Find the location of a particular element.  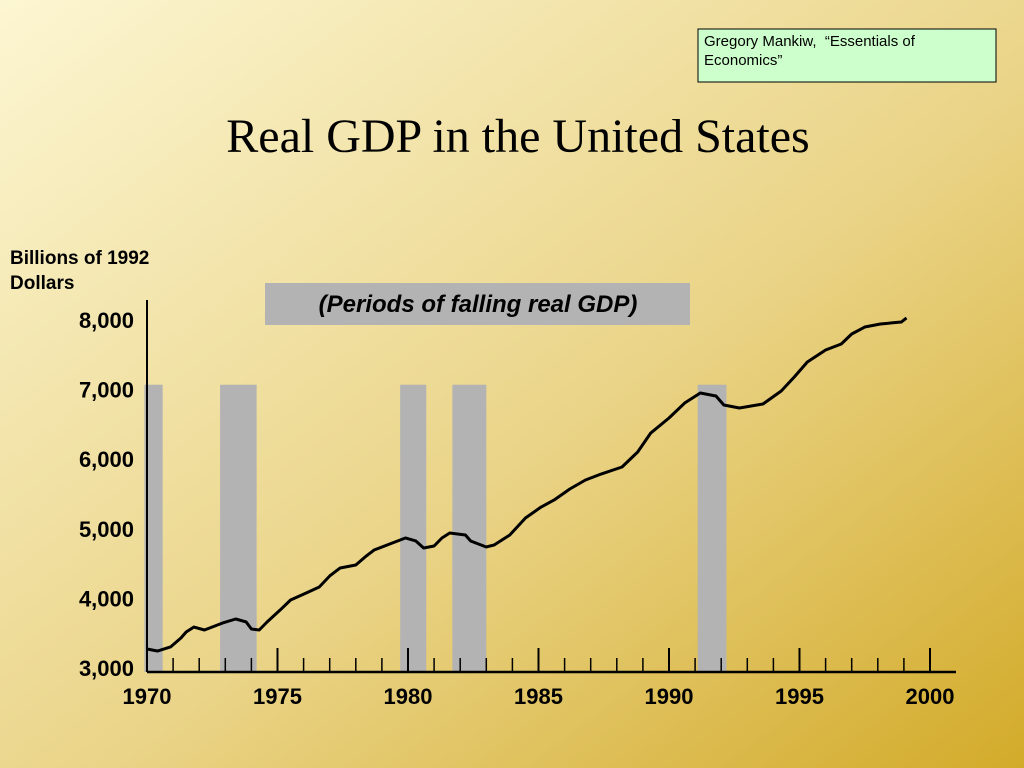

y-tick-label: 4,000 is located at coordinates (106, 598).